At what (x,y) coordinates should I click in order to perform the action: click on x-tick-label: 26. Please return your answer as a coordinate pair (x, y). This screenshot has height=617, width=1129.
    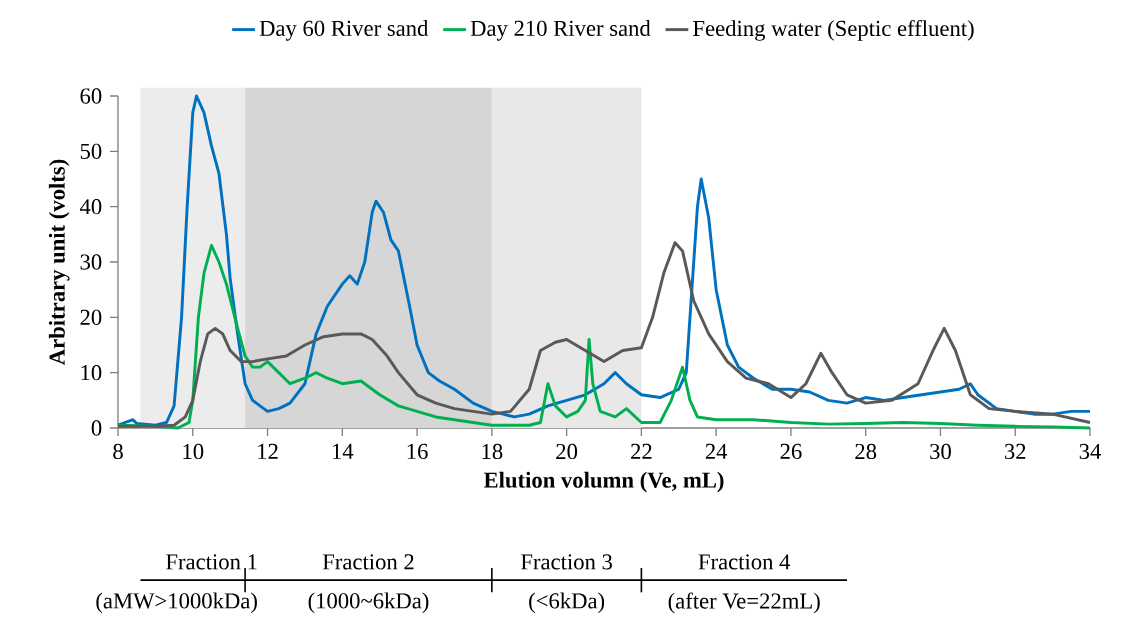
    Looking at the image, I should click on (791, 451).